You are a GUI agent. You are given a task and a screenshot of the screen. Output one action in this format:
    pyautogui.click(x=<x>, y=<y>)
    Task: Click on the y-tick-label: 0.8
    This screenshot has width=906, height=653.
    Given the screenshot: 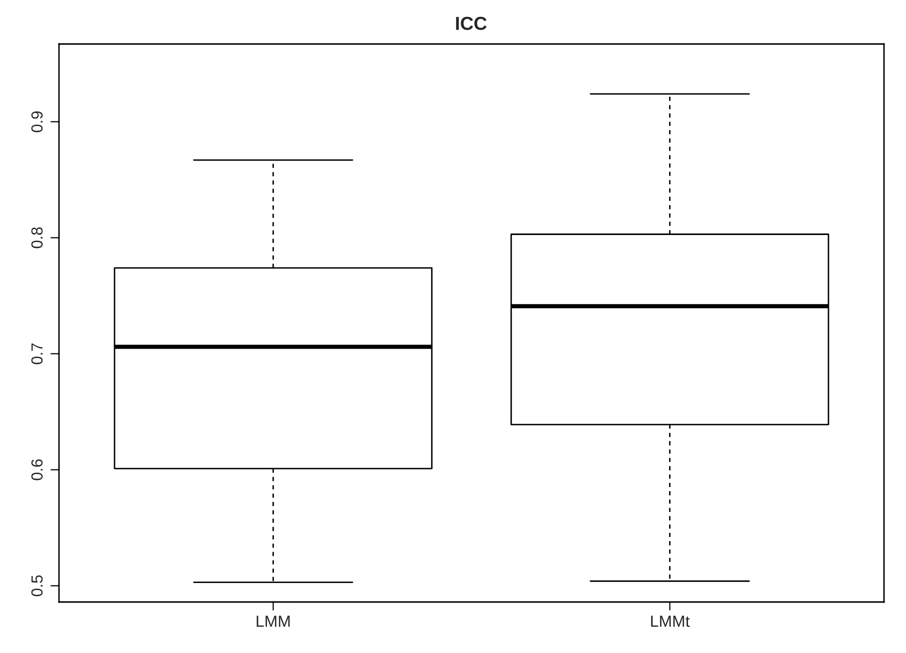 What is the action you would take?
    pyautogui.click(x=37, y=237)
    